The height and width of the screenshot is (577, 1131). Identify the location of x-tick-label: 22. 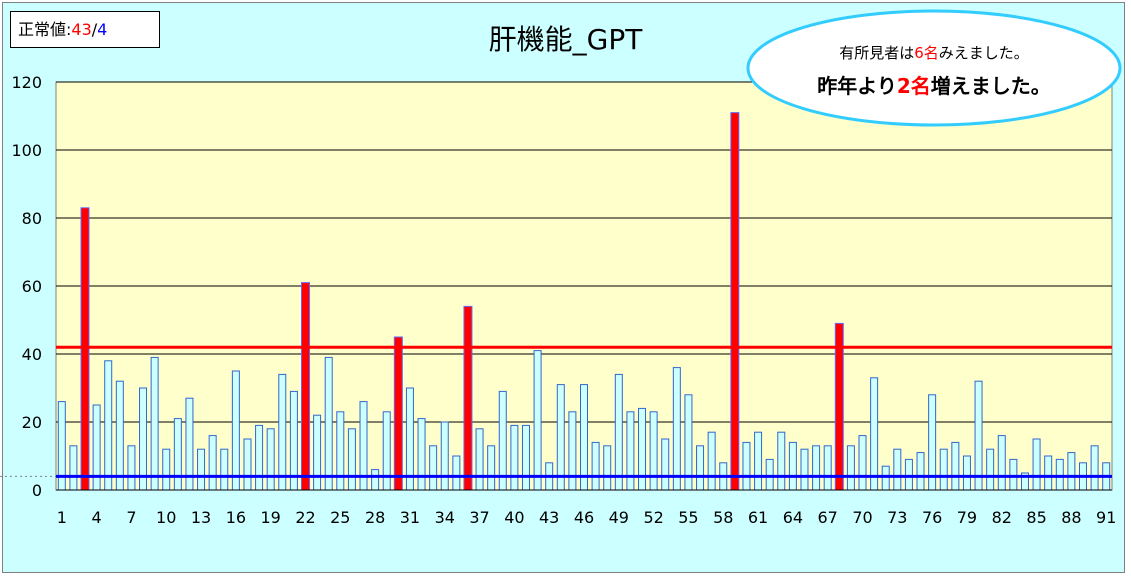
(305, 517).